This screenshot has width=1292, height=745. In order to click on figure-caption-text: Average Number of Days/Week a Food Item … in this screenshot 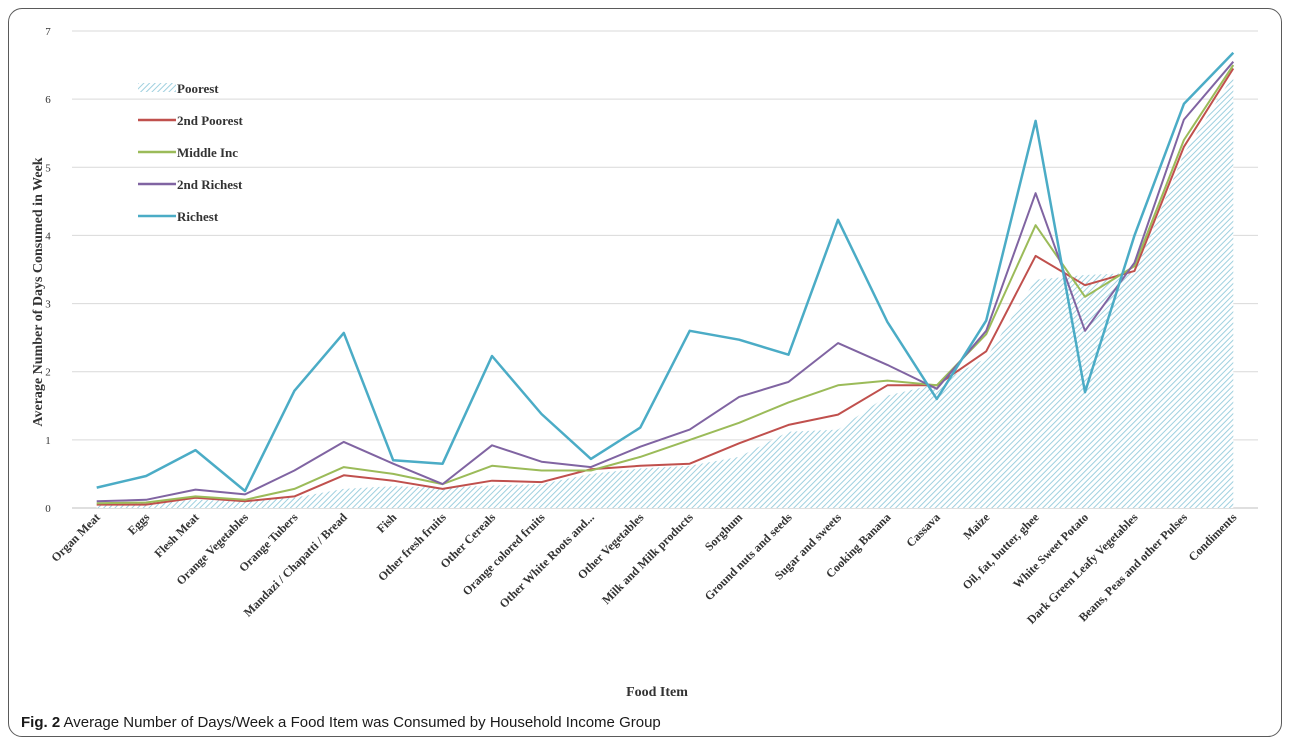, I will do `click(362, 722)`.